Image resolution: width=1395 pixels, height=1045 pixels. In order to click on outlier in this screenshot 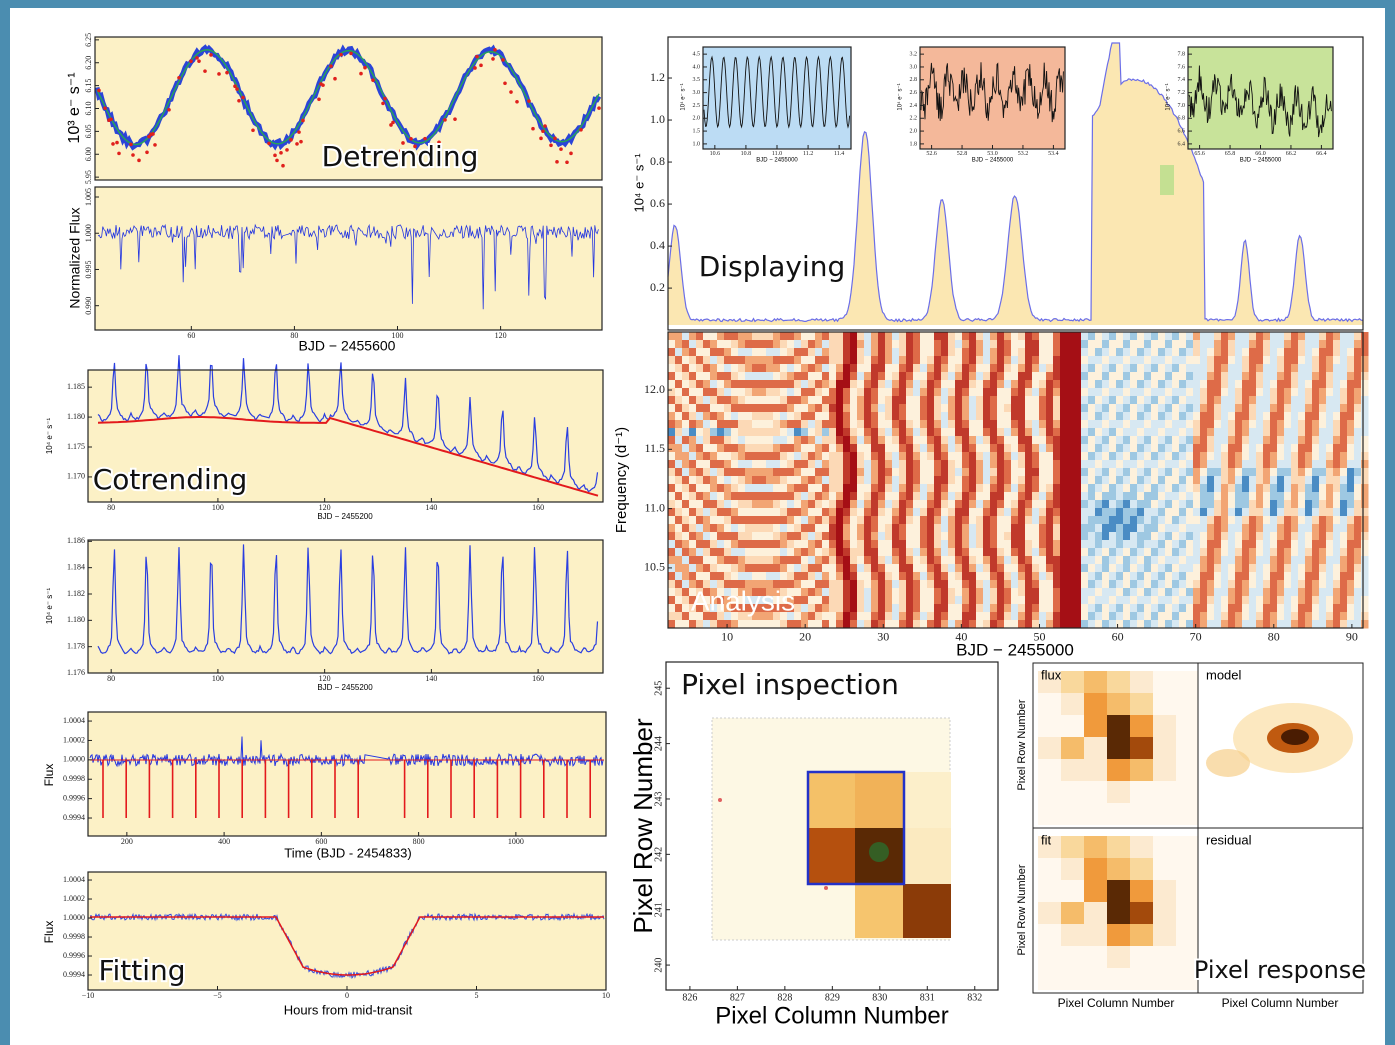, I will do `click(319, 99)`.